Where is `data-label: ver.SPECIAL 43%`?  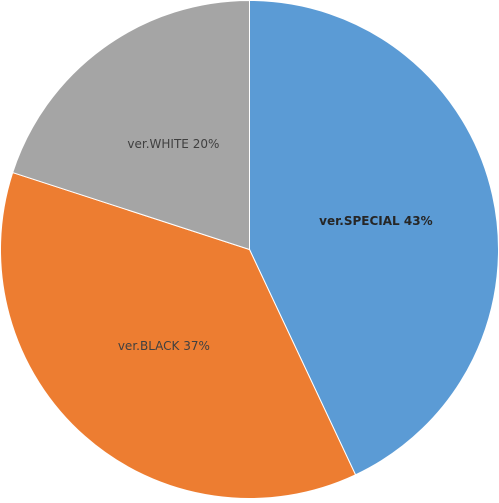
data-label: ver.SPECIAL 43% is located at coordinates (375, 221).